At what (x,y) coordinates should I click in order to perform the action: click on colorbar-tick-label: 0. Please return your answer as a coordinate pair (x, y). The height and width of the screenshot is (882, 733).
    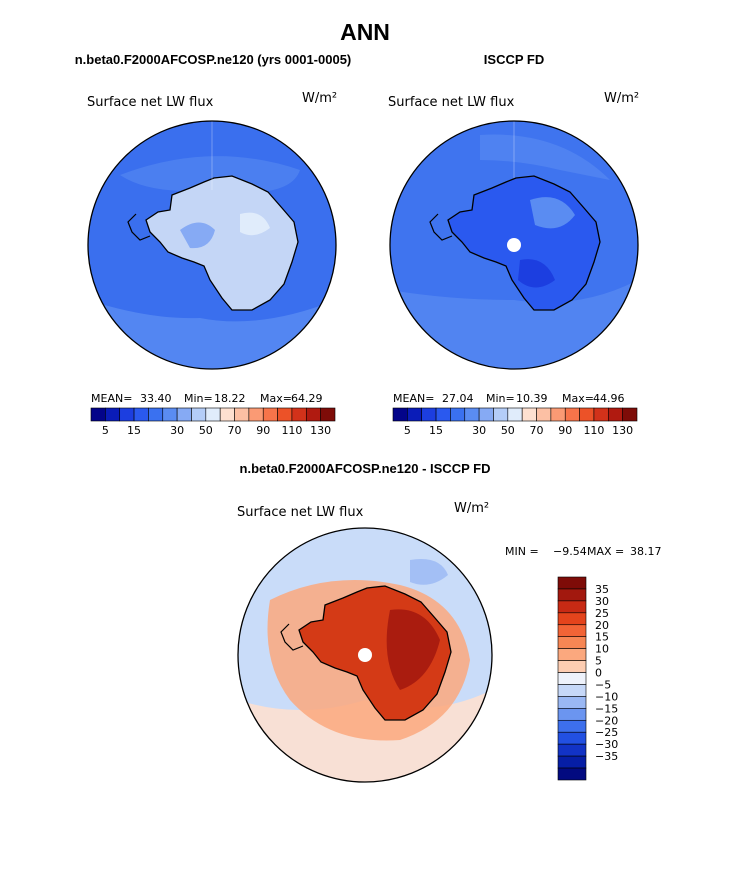
    Looking at the image, I should click on (598, 673).